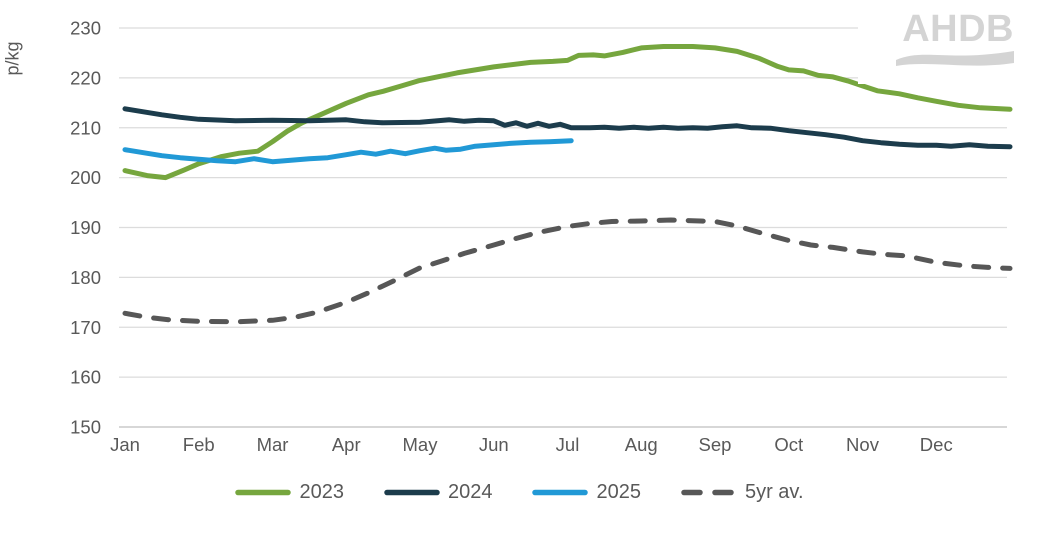 The image size is (1039, 540). I want to click on legend-label-2023: 2023, so click(321, 492).